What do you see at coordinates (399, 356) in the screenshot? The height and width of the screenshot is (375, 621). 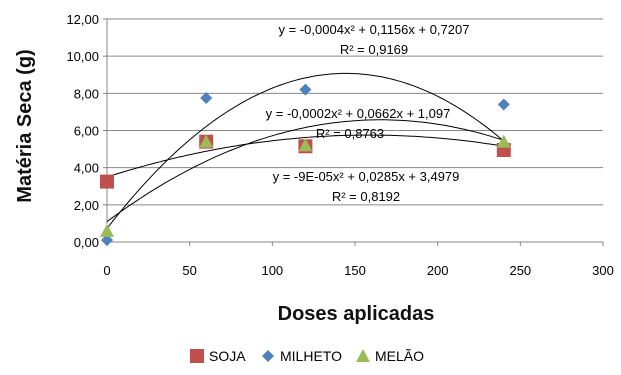 I see `legend-label-melão: MELÃO` at bounding box center [399, 356].